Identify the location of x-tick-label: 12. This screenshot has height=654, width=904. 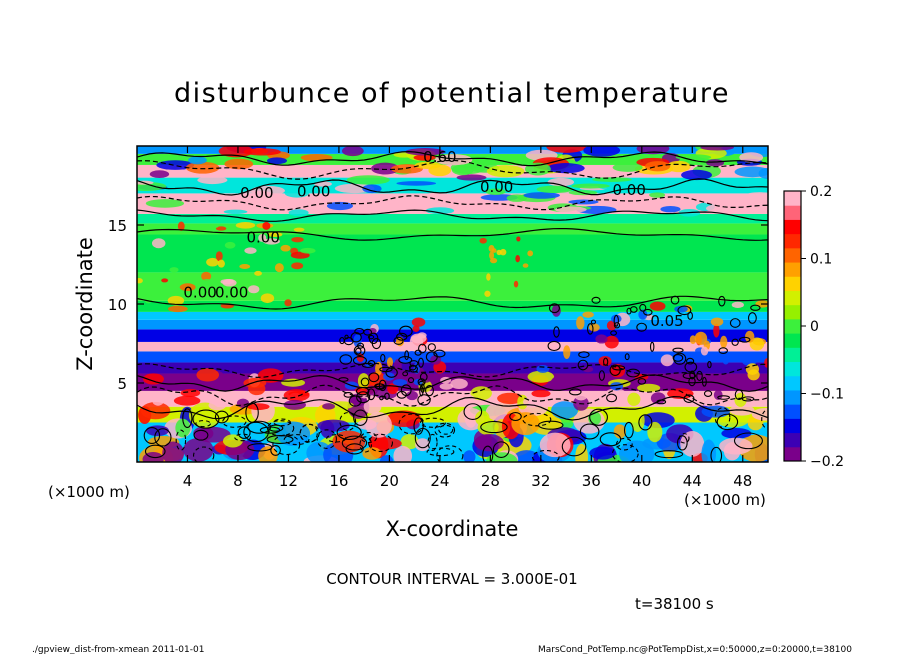
(288, 481).